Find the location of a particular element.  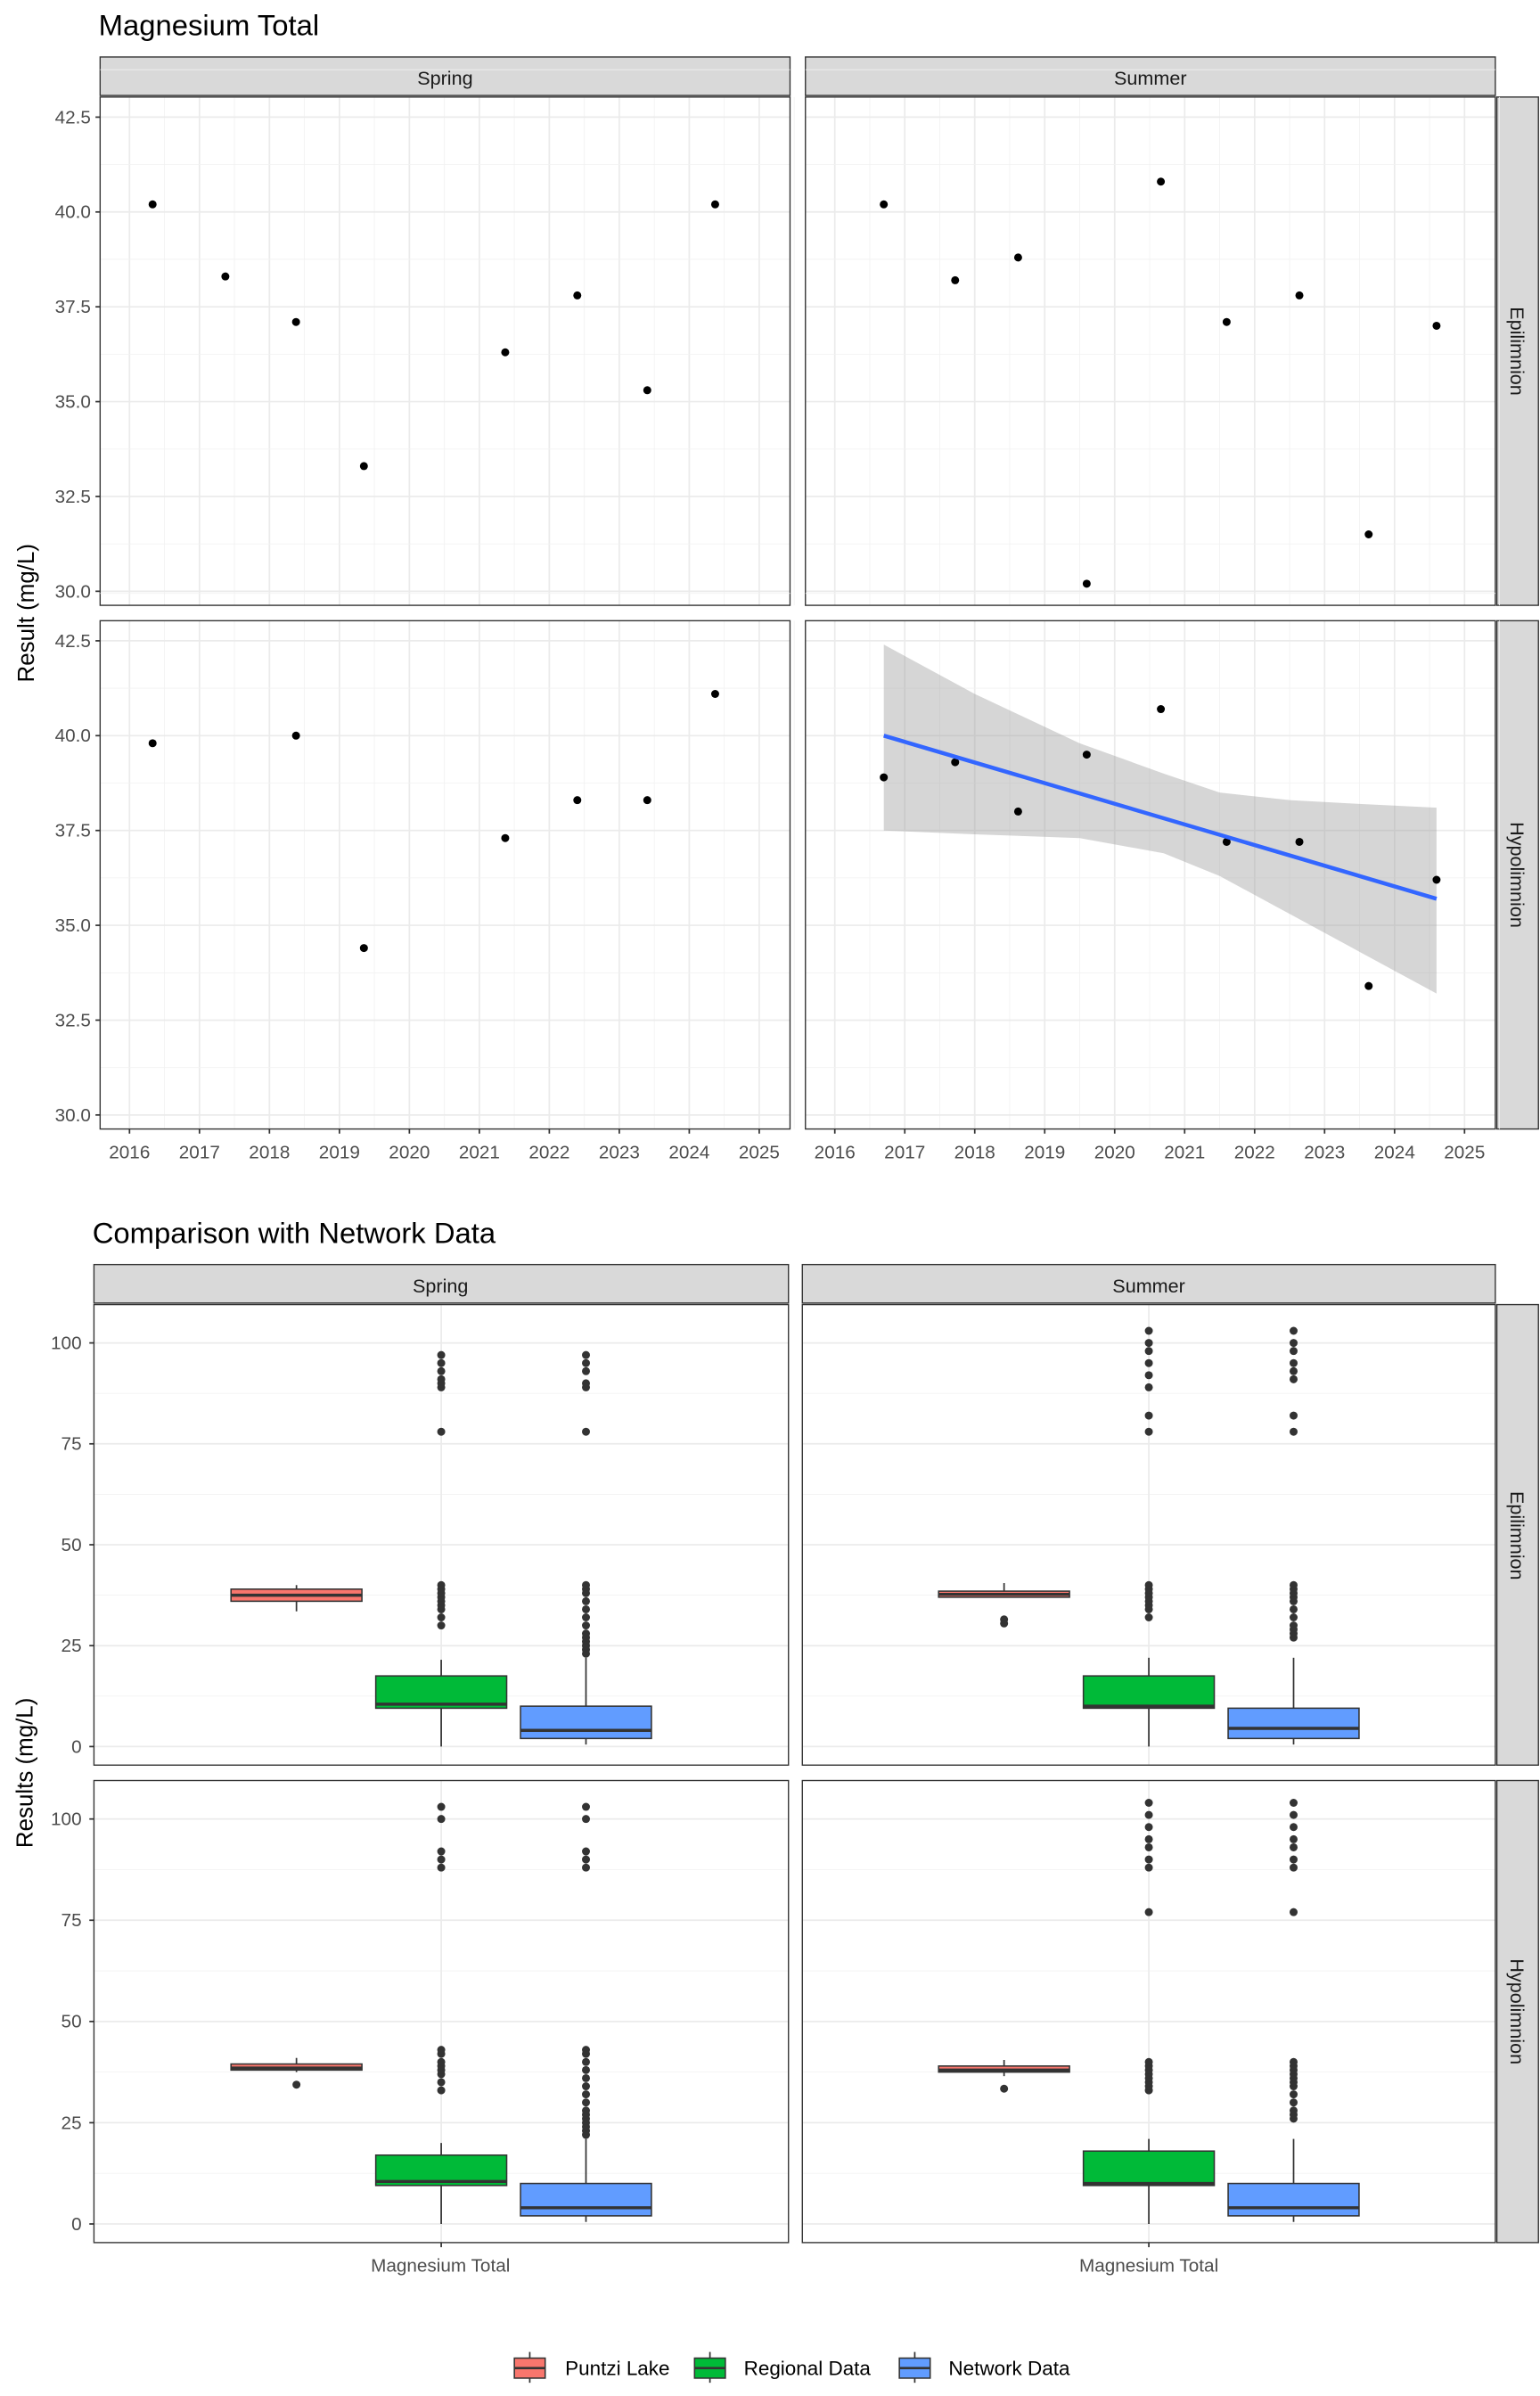

y-tick-label: 75 is located at coordinates (71, 1921).